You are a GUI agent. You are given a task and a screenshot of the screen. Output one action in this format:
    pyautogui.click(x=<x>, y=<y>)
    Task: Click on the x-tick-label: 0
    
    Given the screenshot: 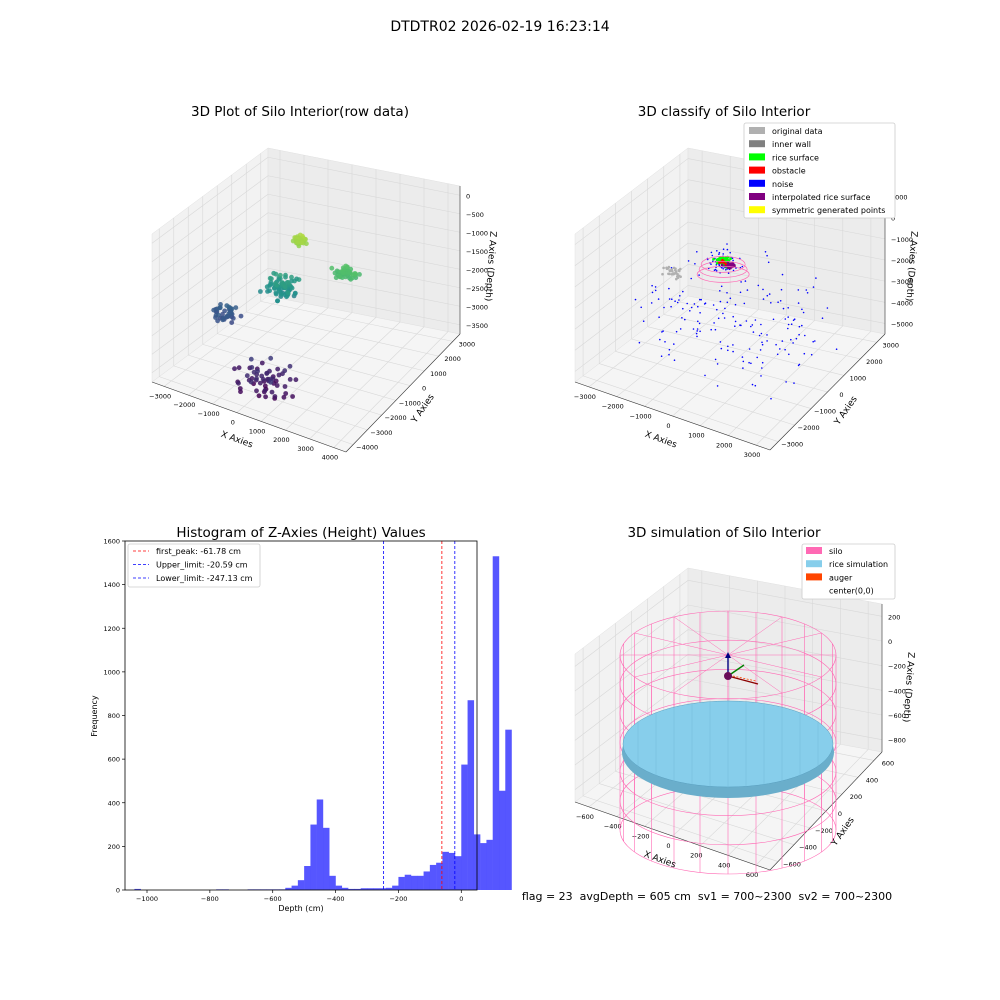 What is the action you would take?
    pyautogui.click(x=668, y=846)
    